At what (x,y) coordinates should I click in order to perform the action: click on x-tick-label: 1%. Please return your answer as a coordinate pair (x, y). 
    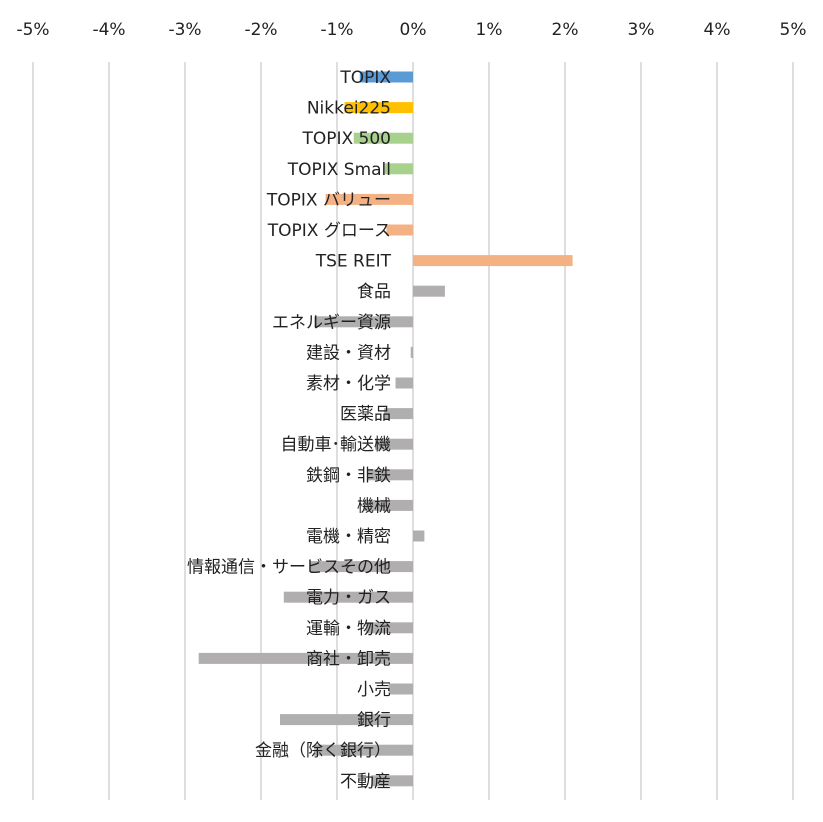
    Looking at the image, I should click on (489, 30).